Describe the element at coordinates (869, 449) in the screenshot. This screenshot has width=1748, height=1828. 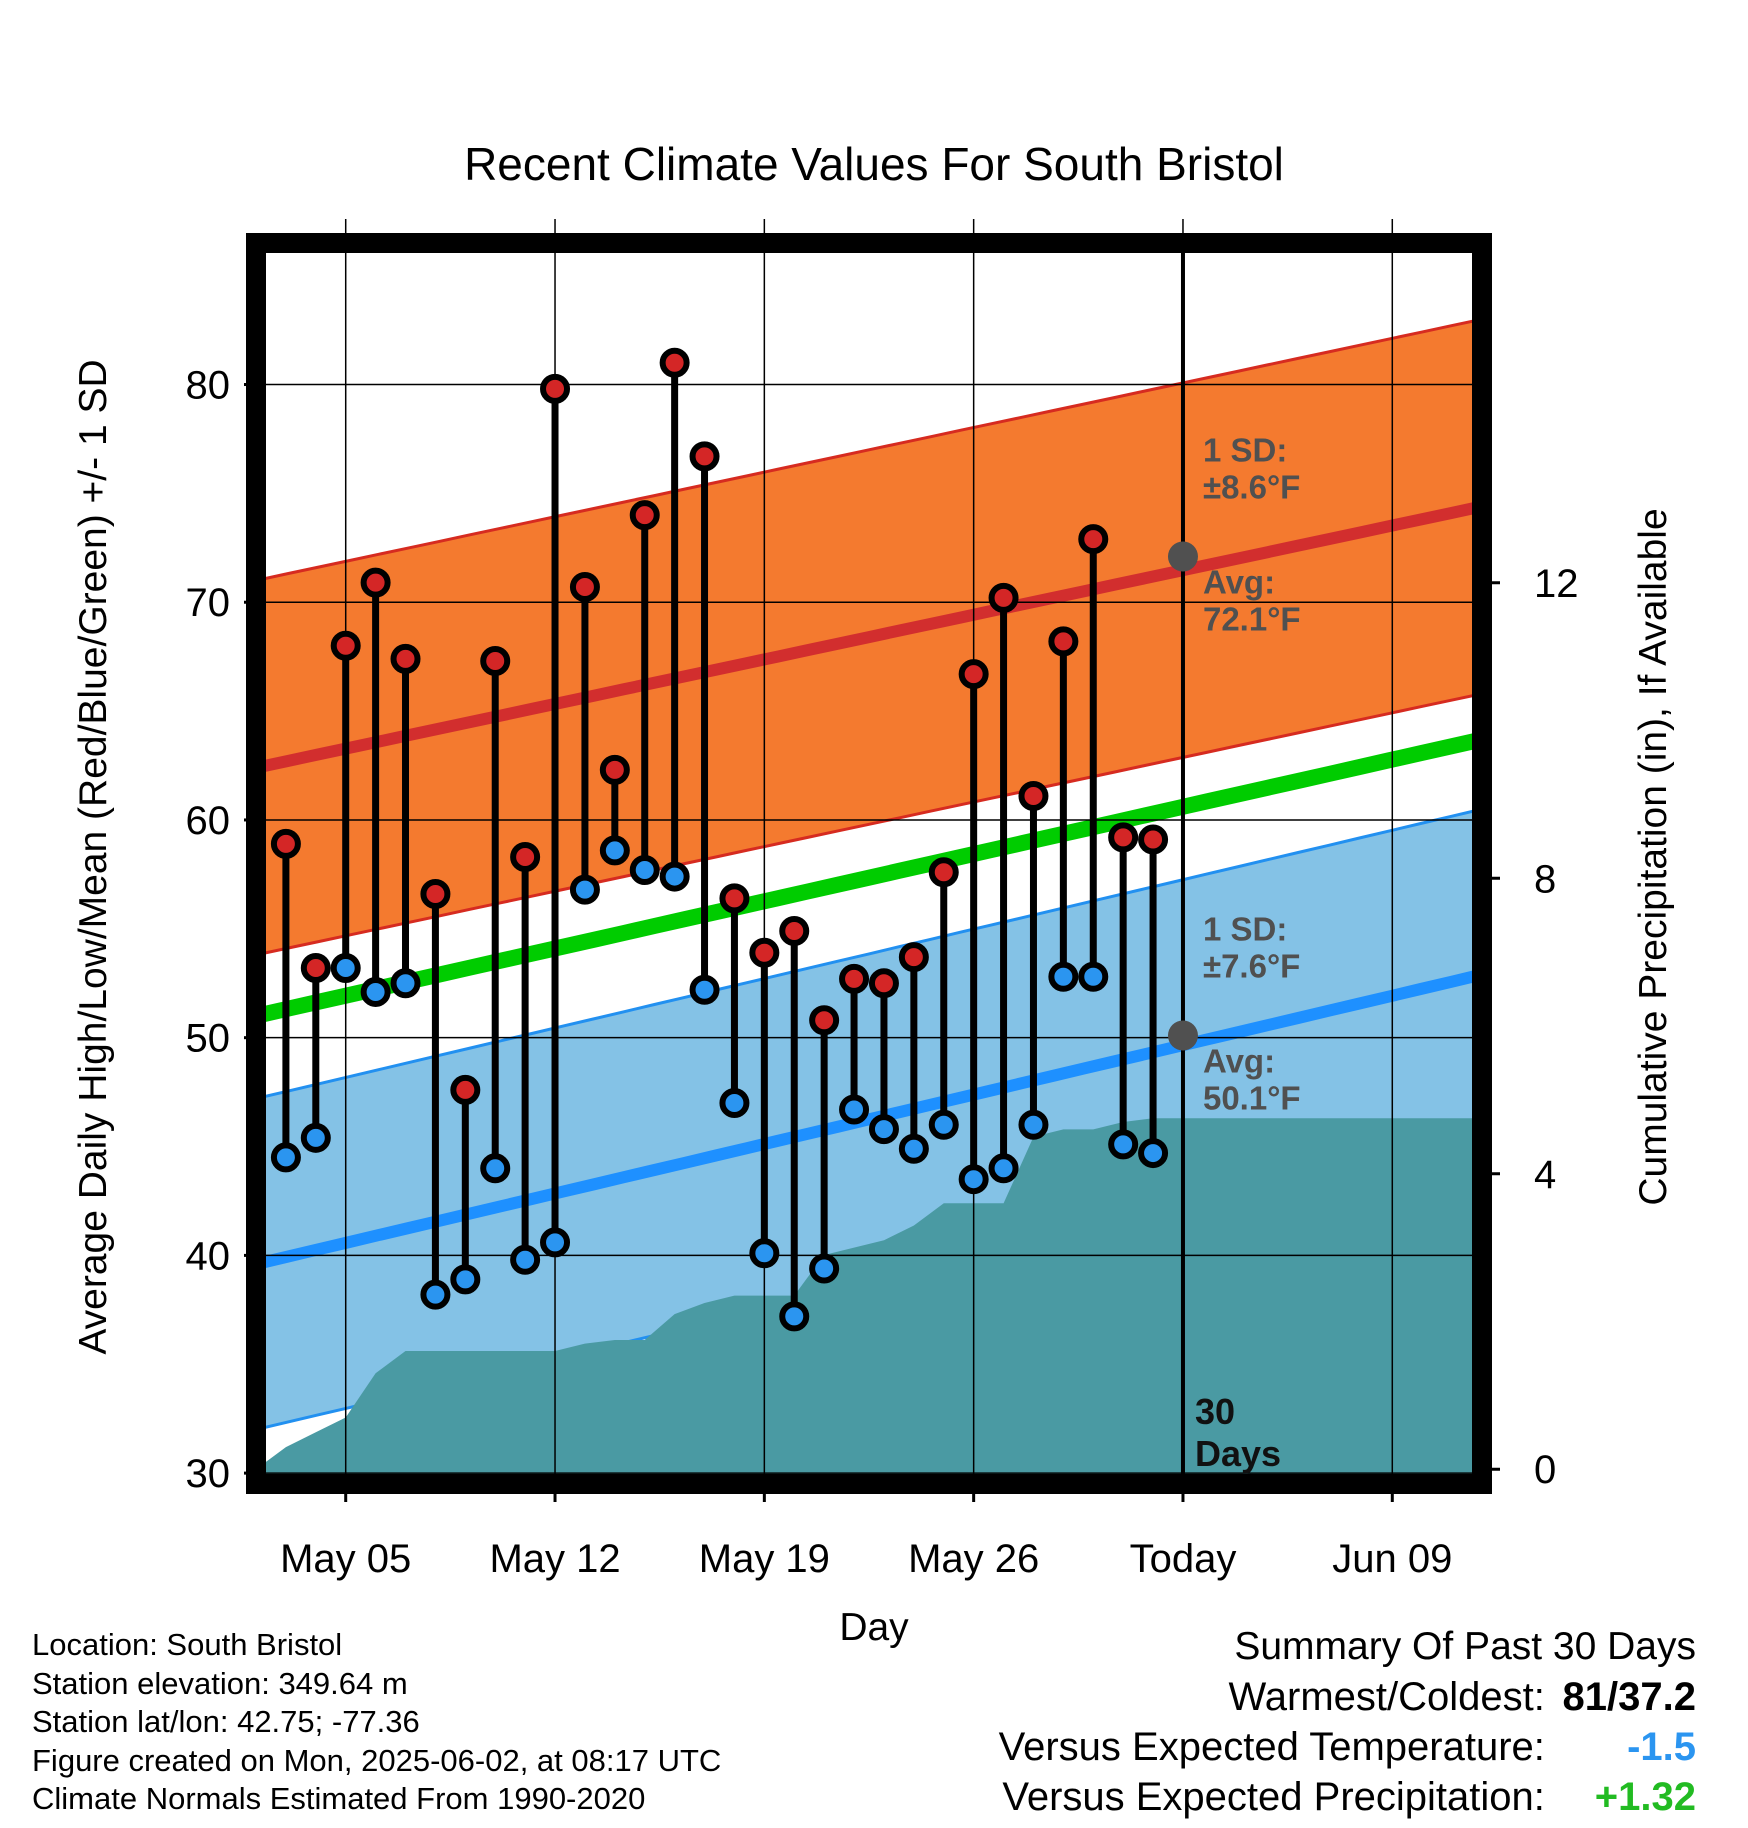
I see `high-sd-upper-edge` at that location.